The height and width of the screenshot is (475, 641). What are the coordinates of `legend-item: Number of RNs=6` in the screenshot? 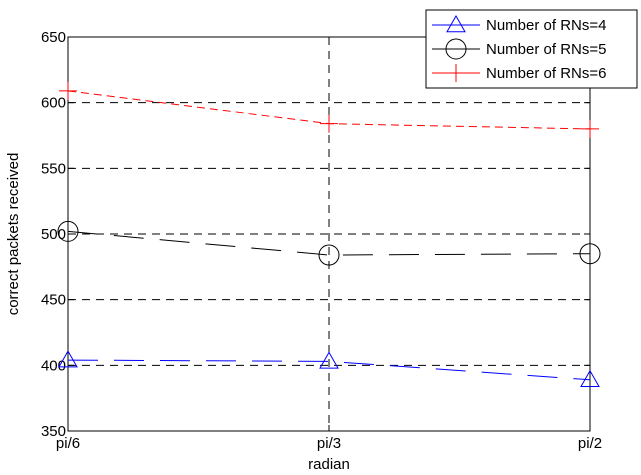 It's located at (519, 73).